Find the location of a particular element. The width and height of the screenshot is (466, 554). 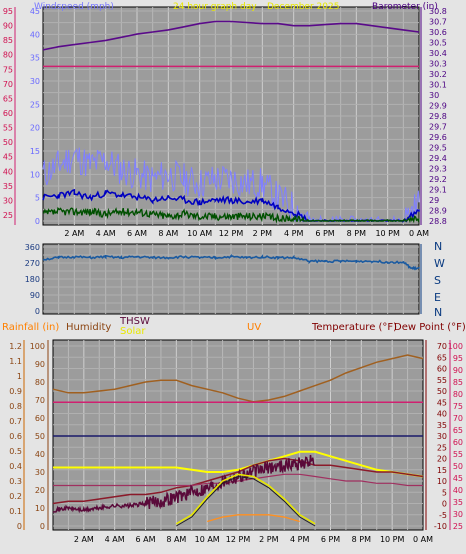

outer-tick: 25 is located at coordinates (8, 215).